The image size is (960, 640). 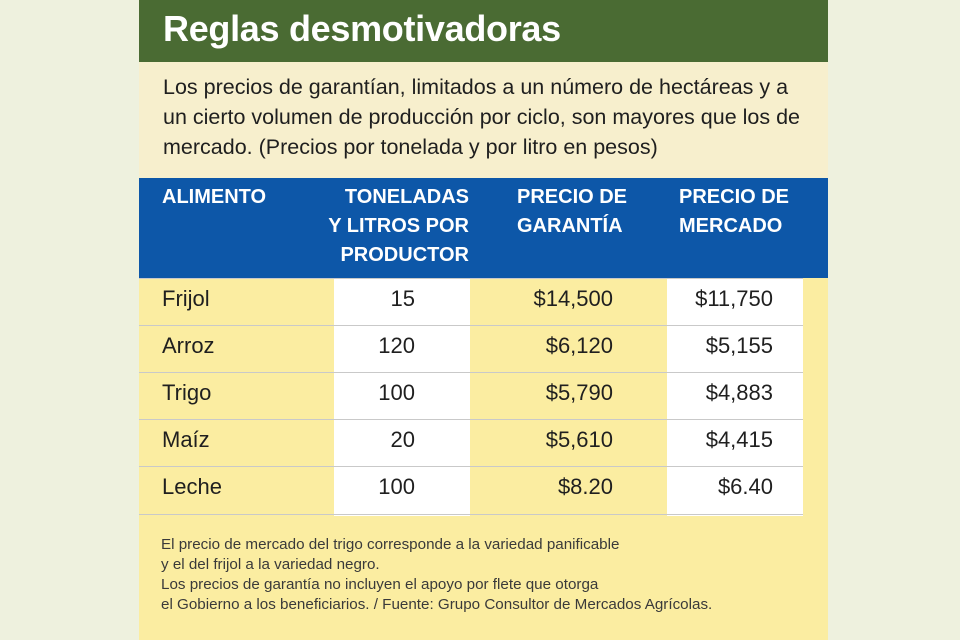 What do you see at coordinates (739, 439) in the screenshot?
I see `cell-precio-mercado: $4,415` at bounding box center [739, 439].